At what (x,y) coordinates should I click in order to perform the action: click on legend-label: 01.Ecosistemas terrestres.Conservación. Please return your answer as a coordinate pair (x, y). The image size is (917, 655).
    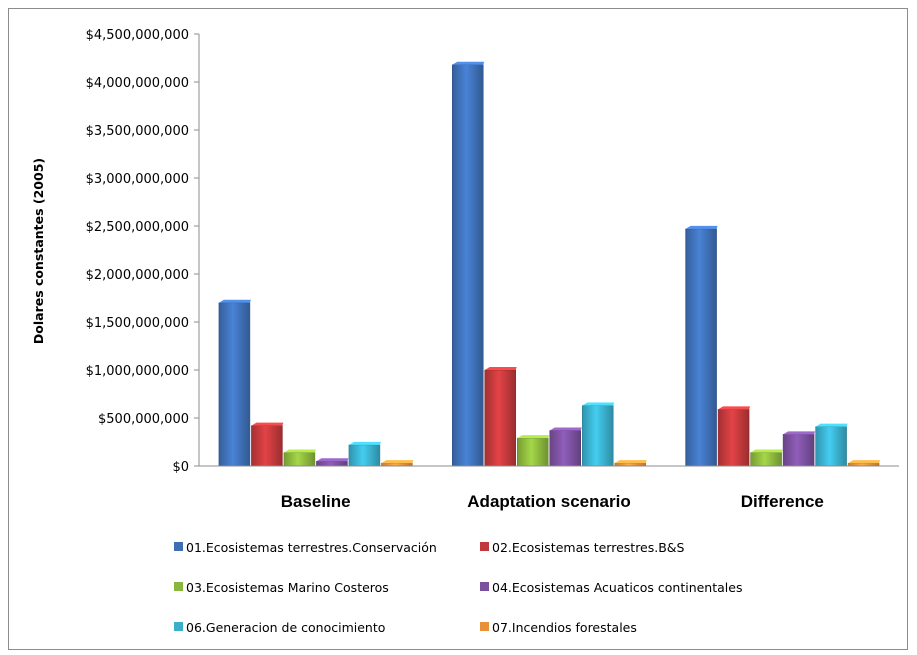
    Looking at the image, I should click on (311, 547).